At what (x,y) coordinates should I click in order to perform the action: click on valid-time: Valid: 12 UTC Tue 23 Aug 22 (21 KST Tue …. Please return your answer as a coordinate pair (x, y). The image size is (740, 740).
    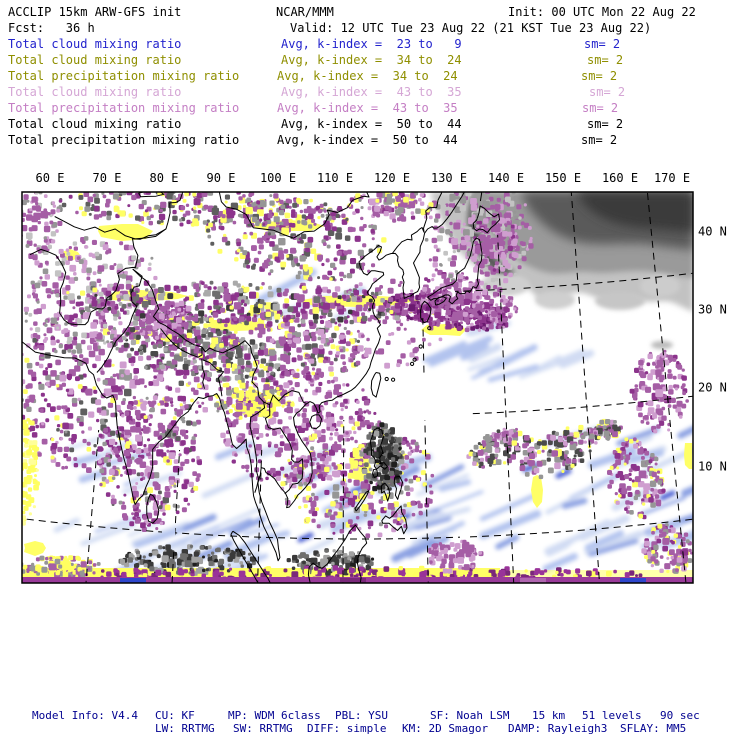
    Looking at the image, I should click on (471, 28).